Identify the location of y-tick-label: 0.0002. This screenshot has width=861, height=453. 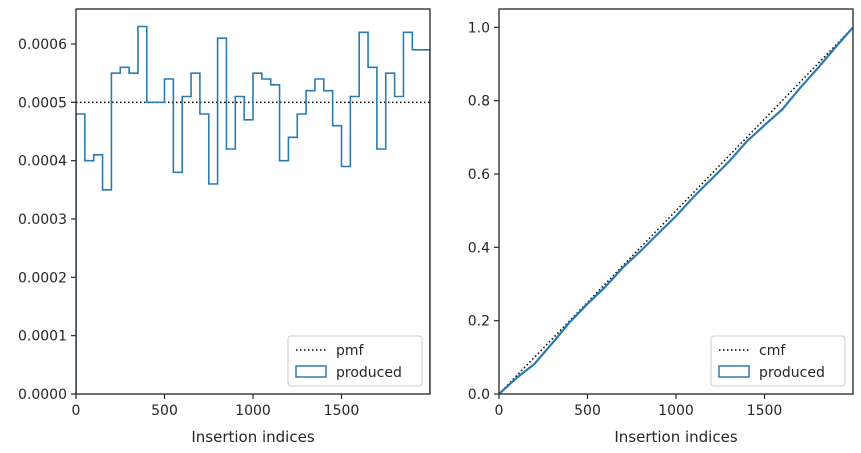
(42, 278).